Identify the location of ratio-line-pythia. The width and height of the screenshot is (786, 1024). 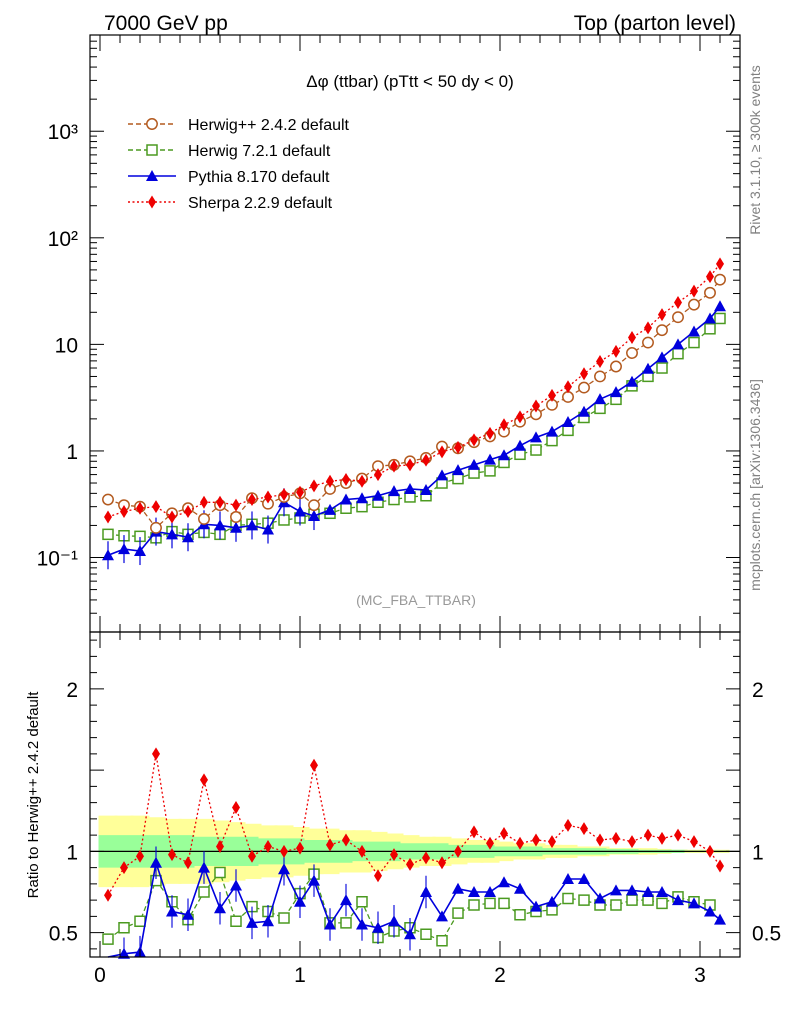
(414, 910).